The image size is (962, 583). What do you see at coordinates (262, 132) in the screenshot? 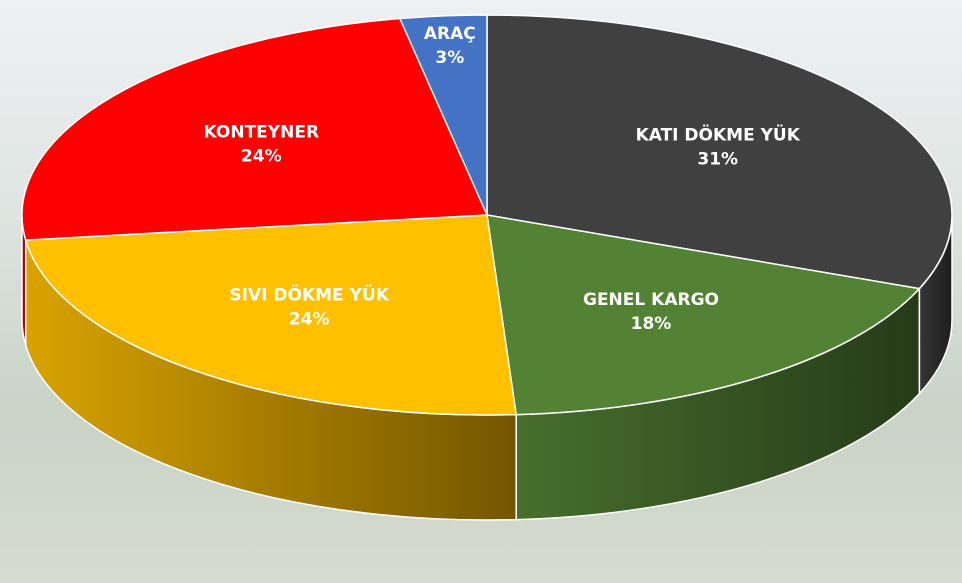
I see `slice-category-label: KONTEYNER` at bounding box center [262, 132].